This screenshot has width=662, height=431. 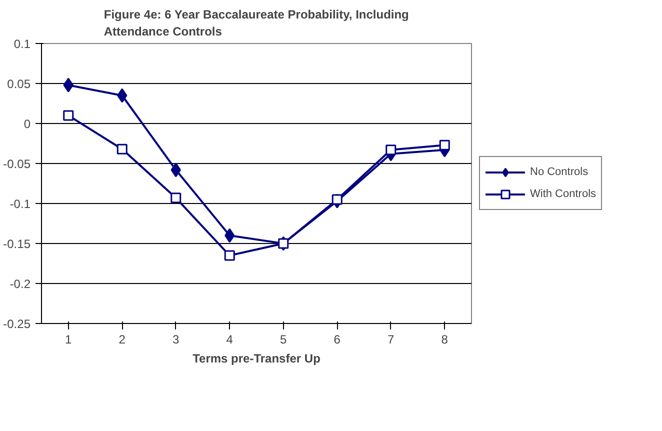 I want to click on legend-label: With Controls, so click(x=563, y=194).